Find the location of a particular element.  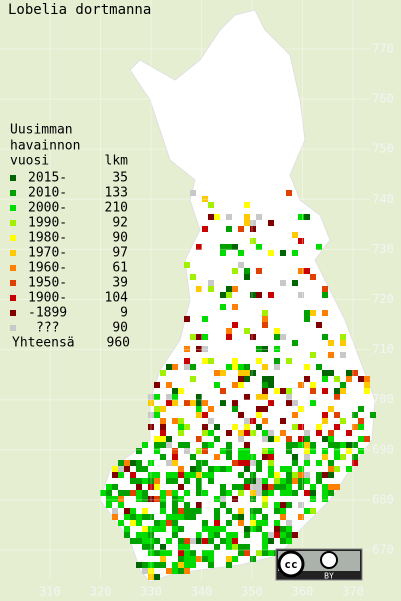

license-badge: cc BY is located at coordinates (319, 564).